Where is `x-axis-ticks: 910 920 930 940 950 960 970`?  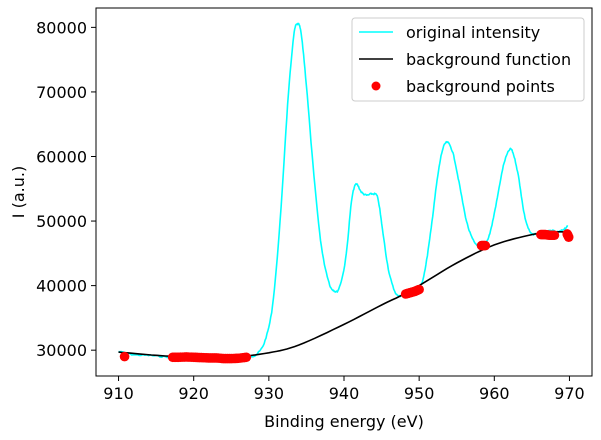 x-axis-ticks: 910 920 930 940 950 960 970 is located at coordinates (344, 389).